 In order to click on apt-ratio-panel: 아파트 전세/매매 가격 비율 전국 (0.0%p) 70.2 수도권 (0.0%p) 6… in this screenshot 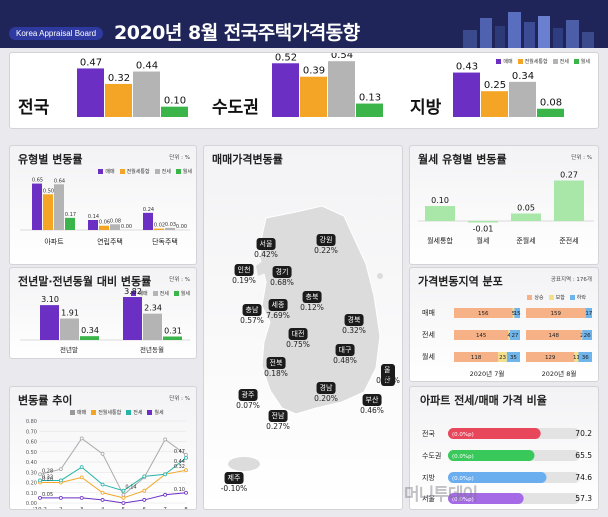, I will do `click(504, 448)`.